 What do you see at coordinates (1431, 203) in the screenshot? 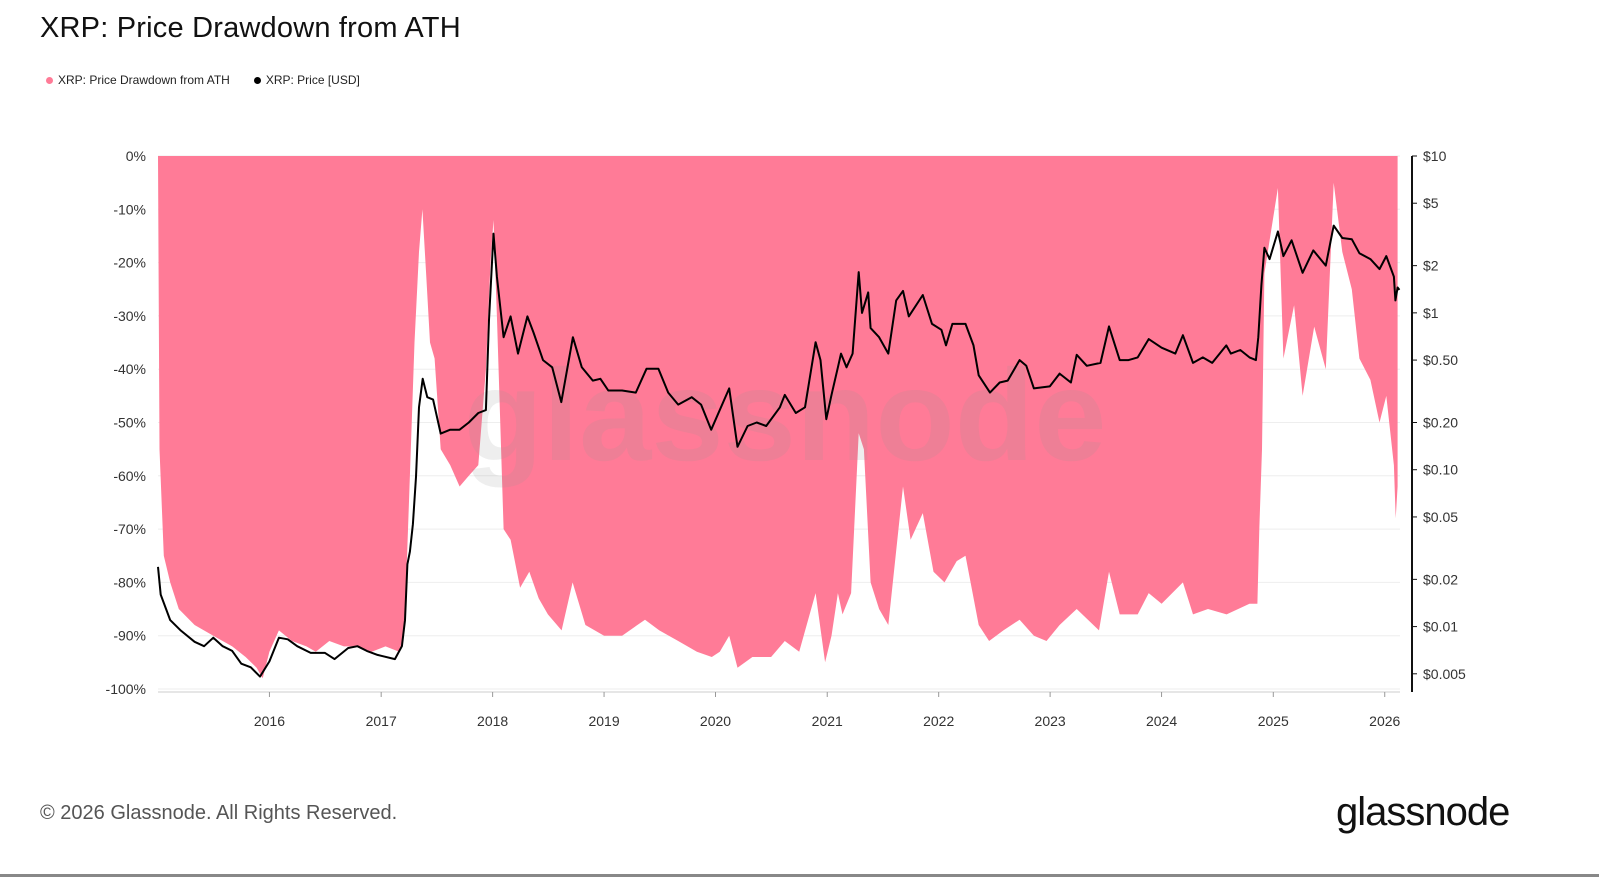
I see `y-right-tick-label-1: $5` at bounding box center [1431, 203].